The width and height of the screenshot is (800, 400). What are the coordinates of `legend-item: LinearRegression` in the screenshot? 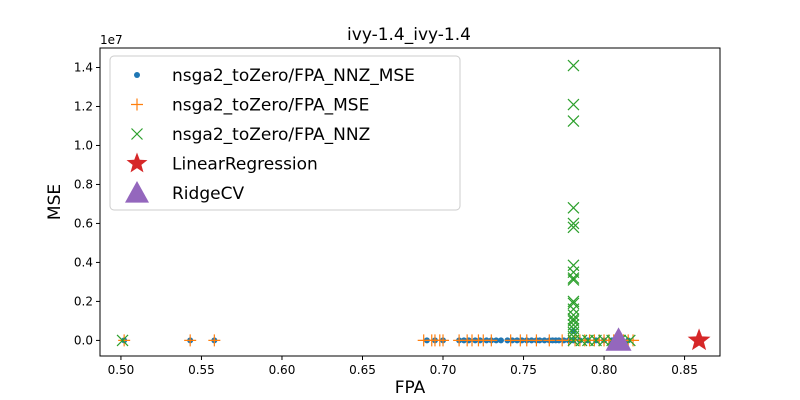 It's located at (222, 163).